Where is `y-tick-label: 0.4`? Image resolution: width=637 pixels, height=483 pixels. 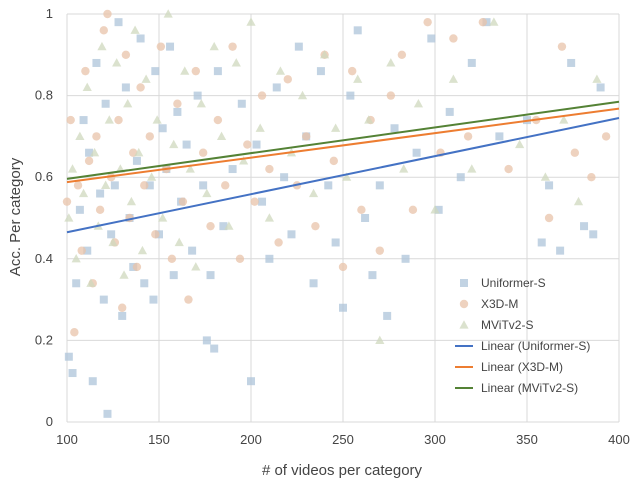 y-tick-label: 0.4 is located at coordinates (44, 258).